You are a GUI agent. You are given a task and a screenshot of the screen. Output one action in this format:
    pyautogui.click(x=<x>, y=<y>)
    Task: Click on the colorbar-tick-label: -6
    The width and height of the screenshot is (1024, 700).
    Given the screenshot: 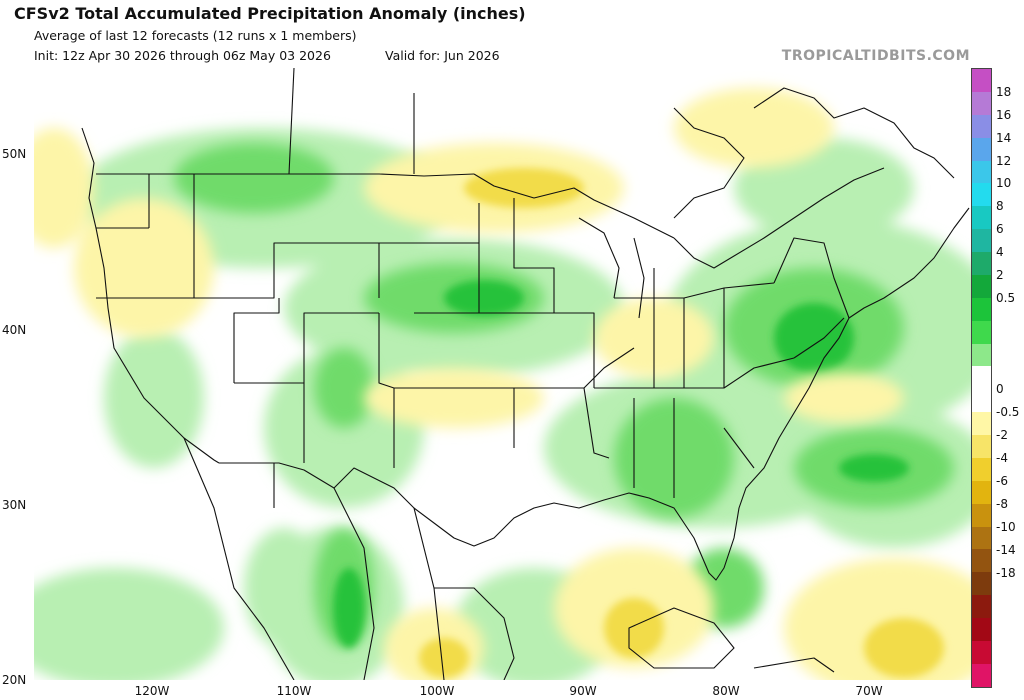 What is the action you would take?
    pyautogui.click(x=1002, y=481)
    